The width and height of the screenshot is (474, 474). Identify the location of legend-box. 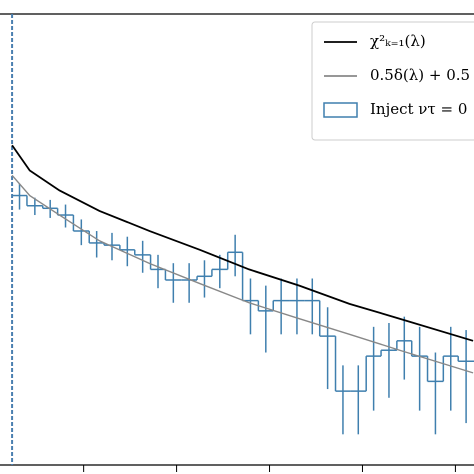
(392, 81).